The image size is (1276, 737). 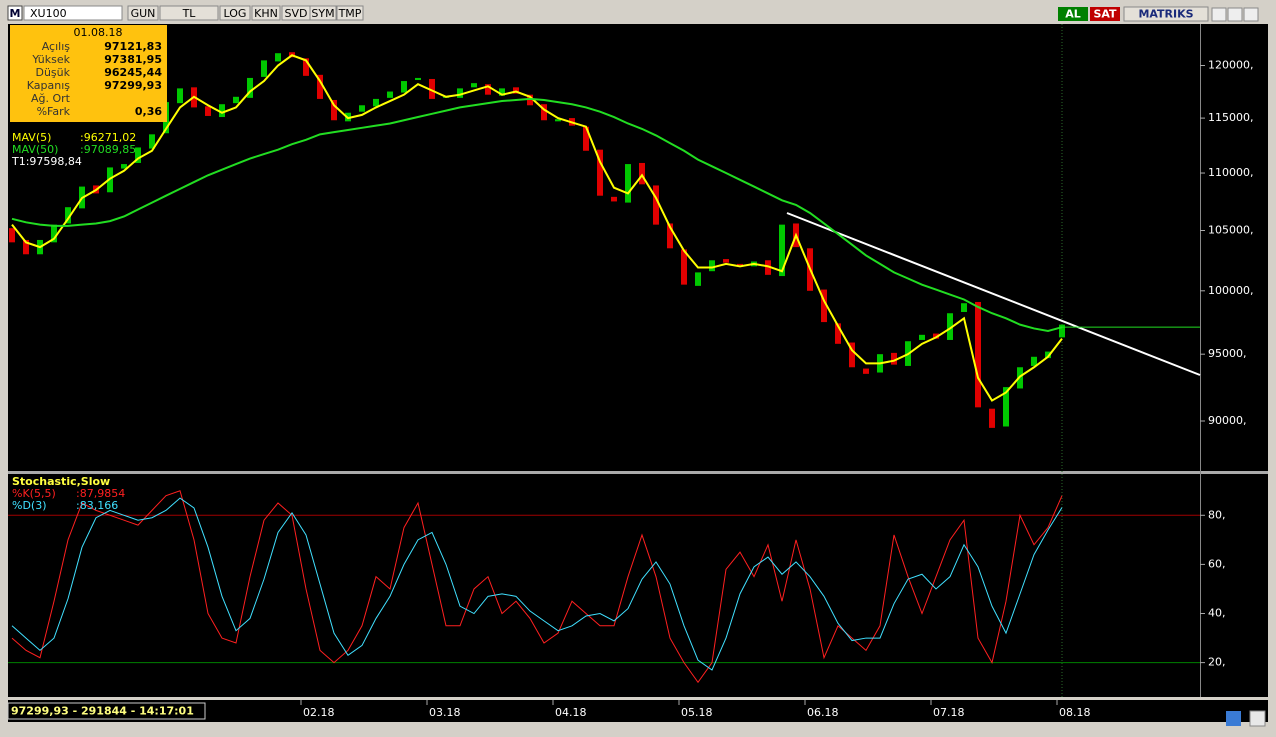 What do you see at coordinates (108, 149) in the screenshot?
I see `legend-value: :97089,85` at bounding box center [108, 149].